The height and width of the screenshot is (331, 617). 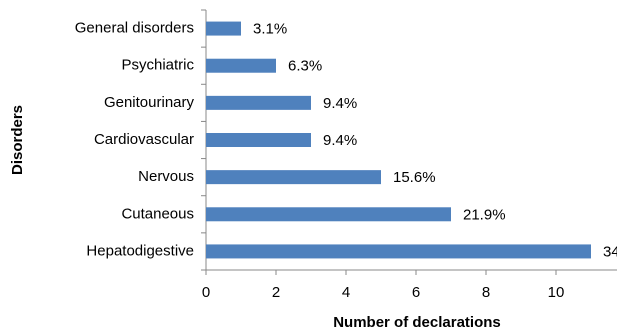 I want to click on y-tick-label: General disorders, so click(x=134, y=28).